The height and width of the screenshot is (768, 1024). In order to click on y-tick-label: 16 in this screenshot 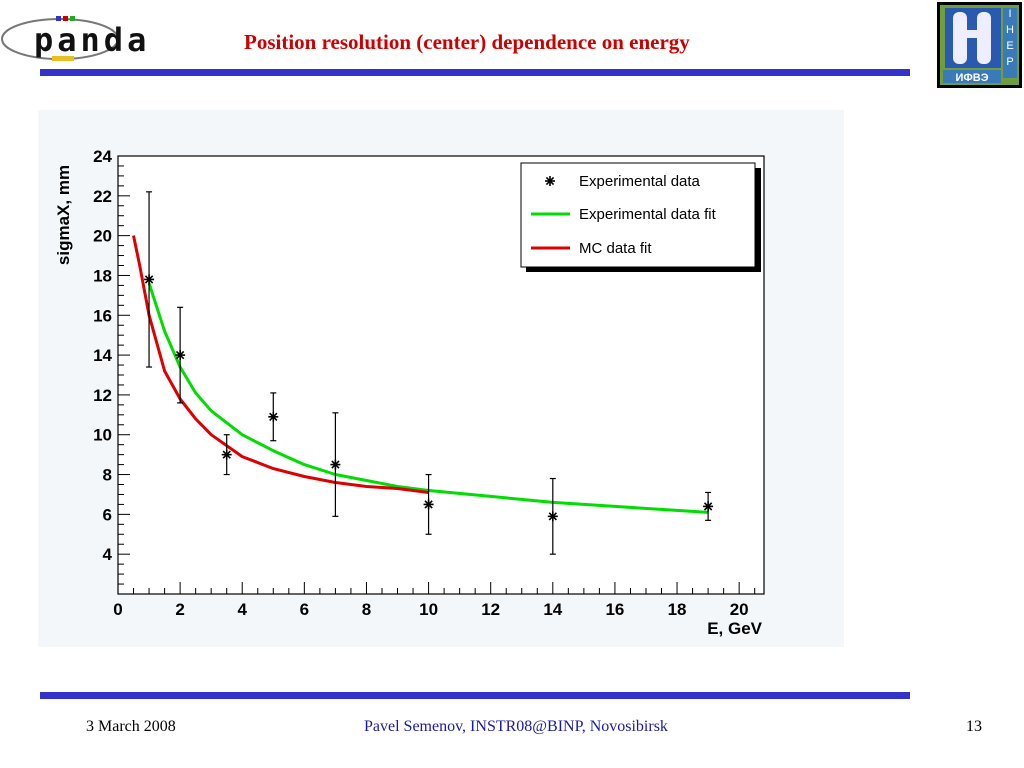, I will do `click(102, 315)`.